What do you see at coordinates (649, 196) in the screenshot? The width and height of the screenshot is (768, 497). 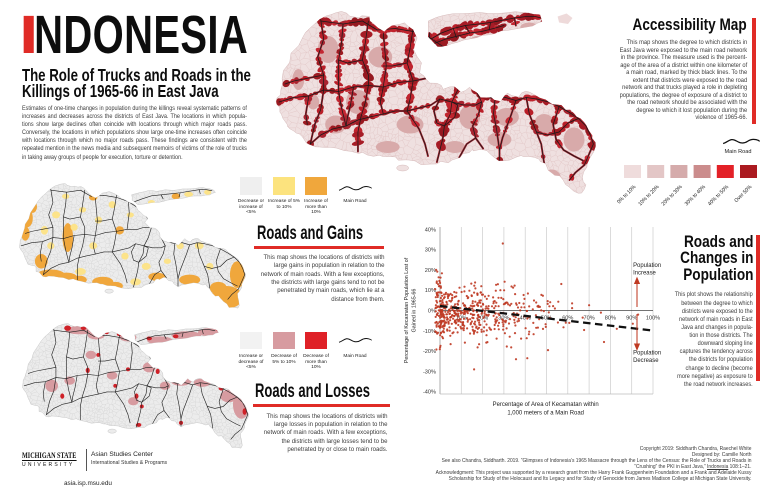 I see `svg-text: 10% to 20%` at bounding box center [649, 196].